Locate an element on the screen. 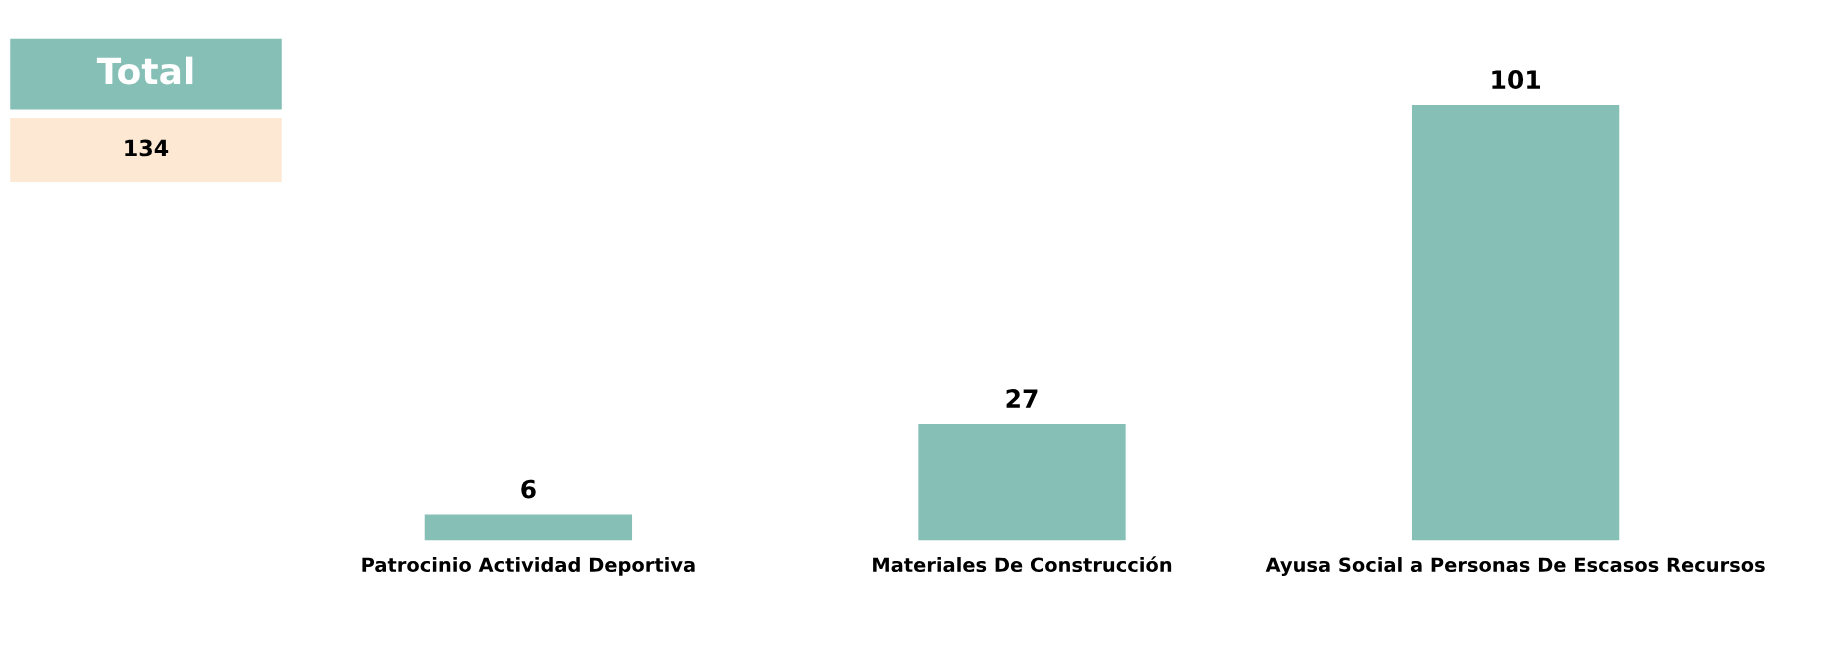 The height and width of the screenshot is (659, 1825). data-label: 6 is located at coordinates (528, 489).